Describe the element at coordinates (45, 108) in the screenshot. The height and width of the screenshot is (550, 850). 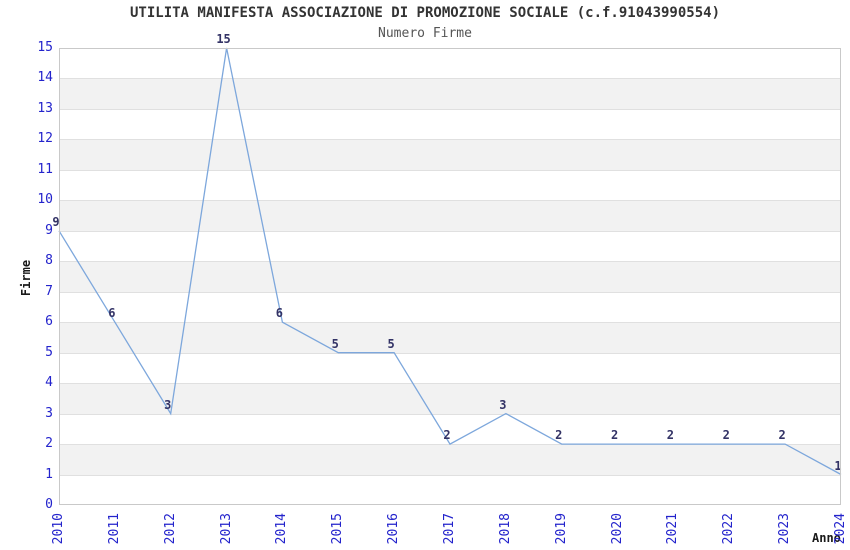
I see `y-tick-label: 13` at that location.